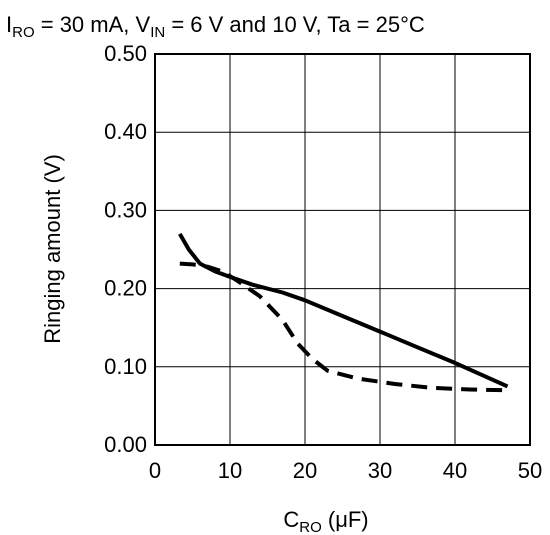 Image resolution: width=550 pixels, height=535 pixels. What do you see at coordinates (125, 131) in the screenshot?
I see `y-tick-label: 0.40` at bounding box center [125, 131].